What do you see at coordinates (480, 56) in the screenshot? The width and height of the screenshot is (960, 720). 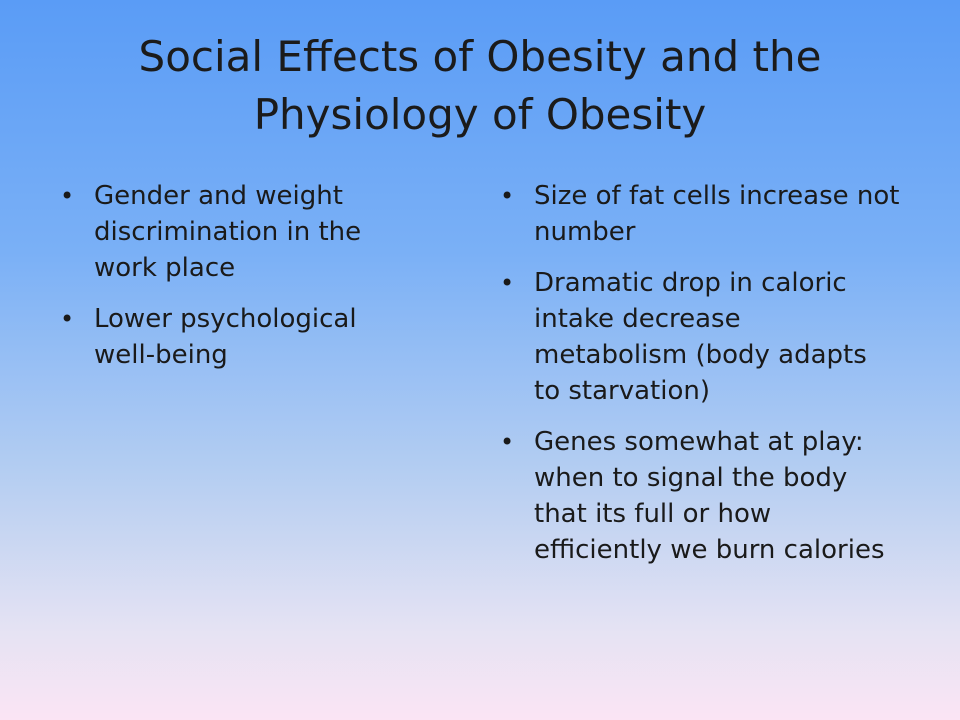 I see `title-line-1: Social Effects of Obesity and the` at bounding box center [480, 56].